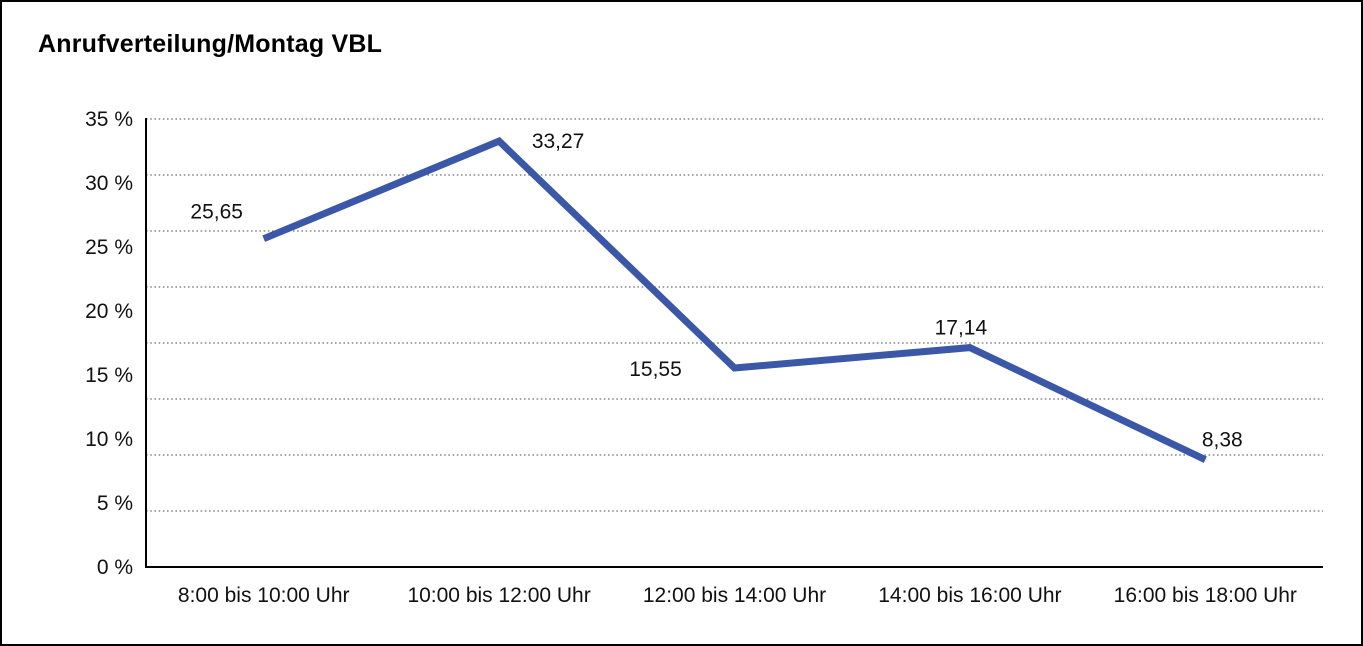  Describe the element at coordinates (109, 183) in the screenshot. I see `y-axis-tick-label: 30 %` at that location.